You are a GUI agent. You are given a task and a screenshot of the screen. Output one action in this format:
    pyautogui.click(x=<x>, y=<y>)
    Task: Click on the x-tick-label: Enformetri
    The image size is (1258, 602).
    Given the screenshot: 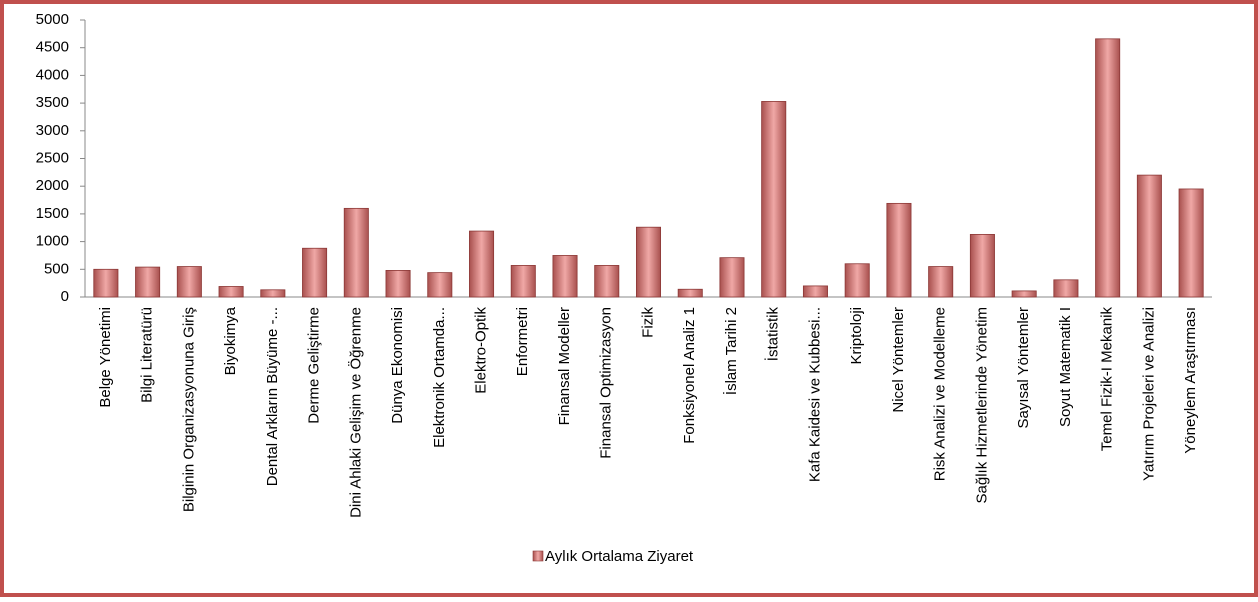 What is the action you would take?
    pyautogui.click(x=522, y=341)
    